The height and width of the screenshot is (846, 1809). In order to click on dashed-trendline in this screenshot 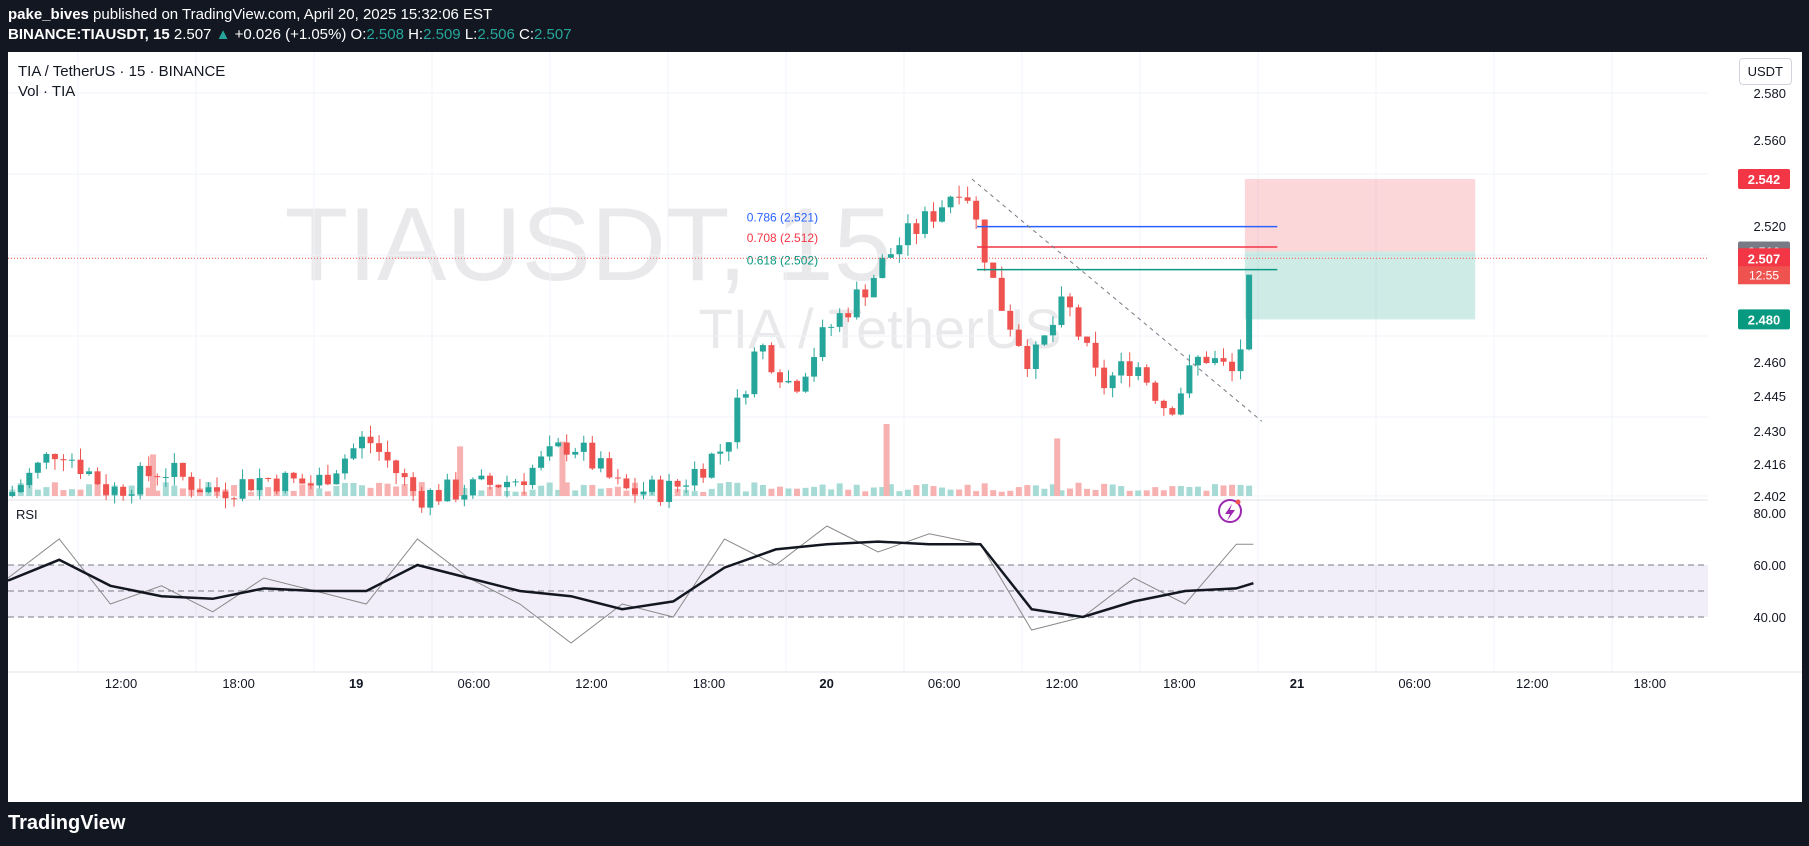, I will do `click(1117, 300)`.